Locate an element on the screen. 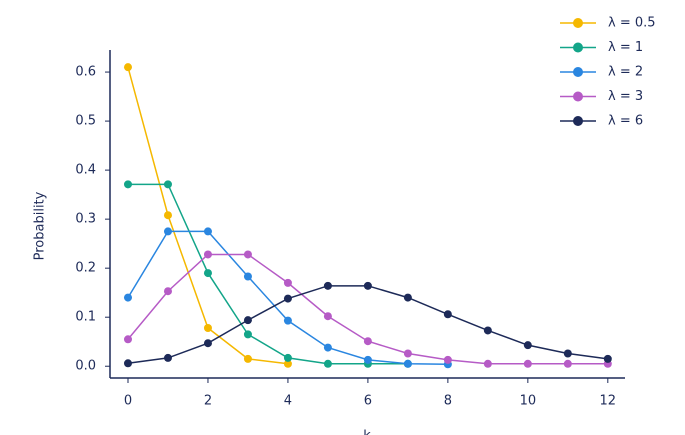 This screenshot has height=435, width=685. y-tick-label: 0.4 is located at coordinates (85, 170).